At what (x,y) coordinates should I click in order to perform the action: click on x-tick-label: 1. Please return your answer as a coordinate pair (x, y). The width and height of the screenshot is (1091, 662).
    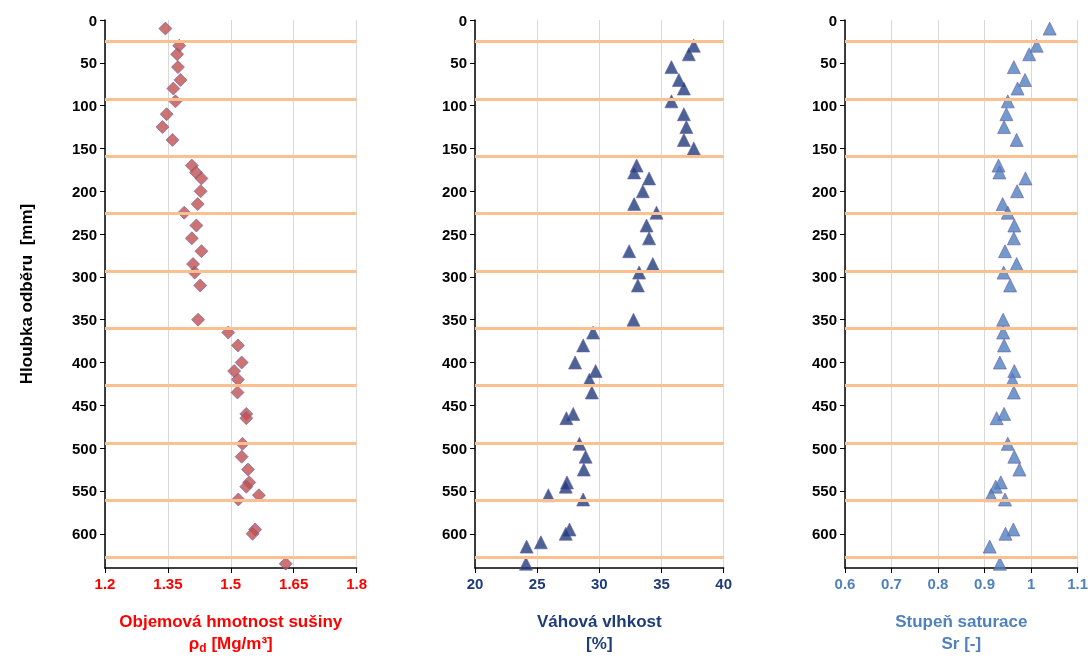
    Looking at the image, I should click on (1031, 583).